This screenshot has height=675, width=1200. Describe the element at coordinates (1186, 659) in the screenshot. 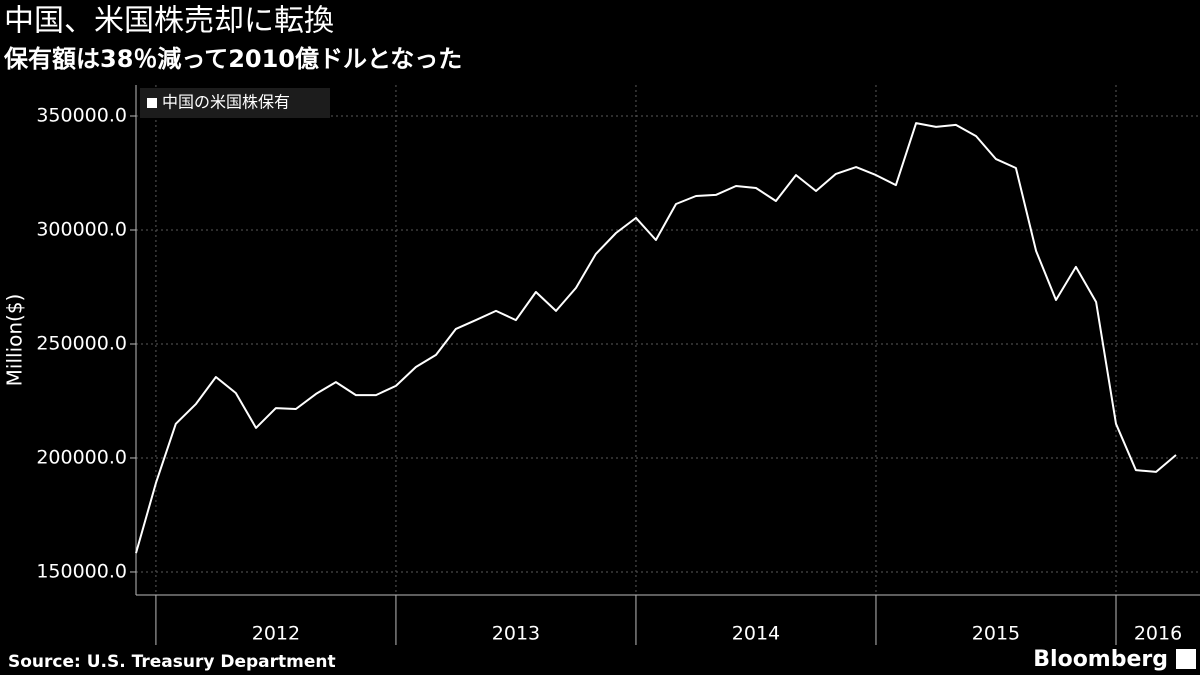

I see `brand-icon` at that location.